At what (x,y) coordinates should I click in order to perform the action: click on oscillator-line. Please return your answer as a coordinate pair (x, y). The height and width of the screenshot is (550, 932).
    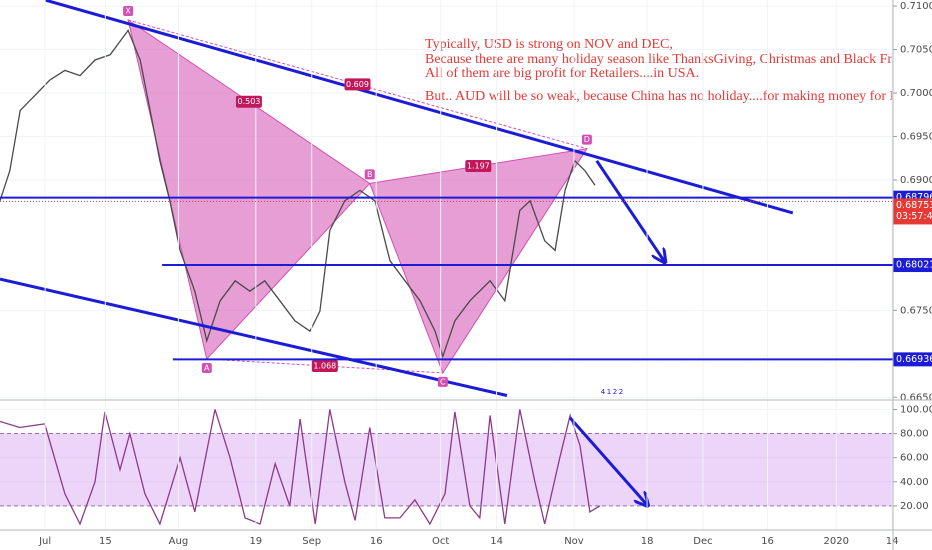
    Looking at the image, I should click on (300, 467).